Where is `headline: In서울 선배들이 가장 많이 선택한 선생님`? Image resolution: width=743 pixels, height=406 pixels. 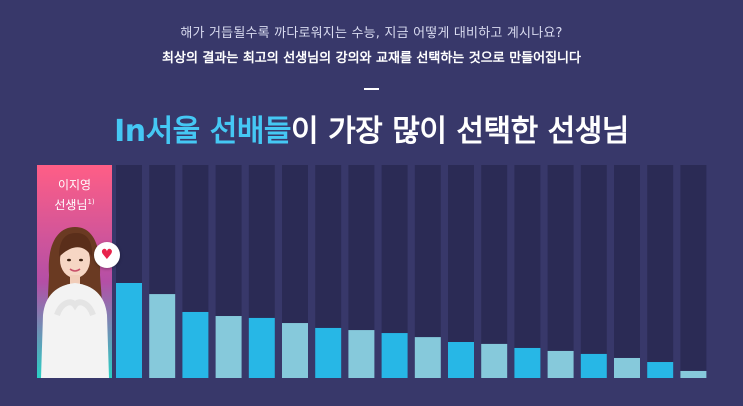
headline: In서울 선배들이 가장 많이 선택한 선생님 is located at coordinates (371, 128).